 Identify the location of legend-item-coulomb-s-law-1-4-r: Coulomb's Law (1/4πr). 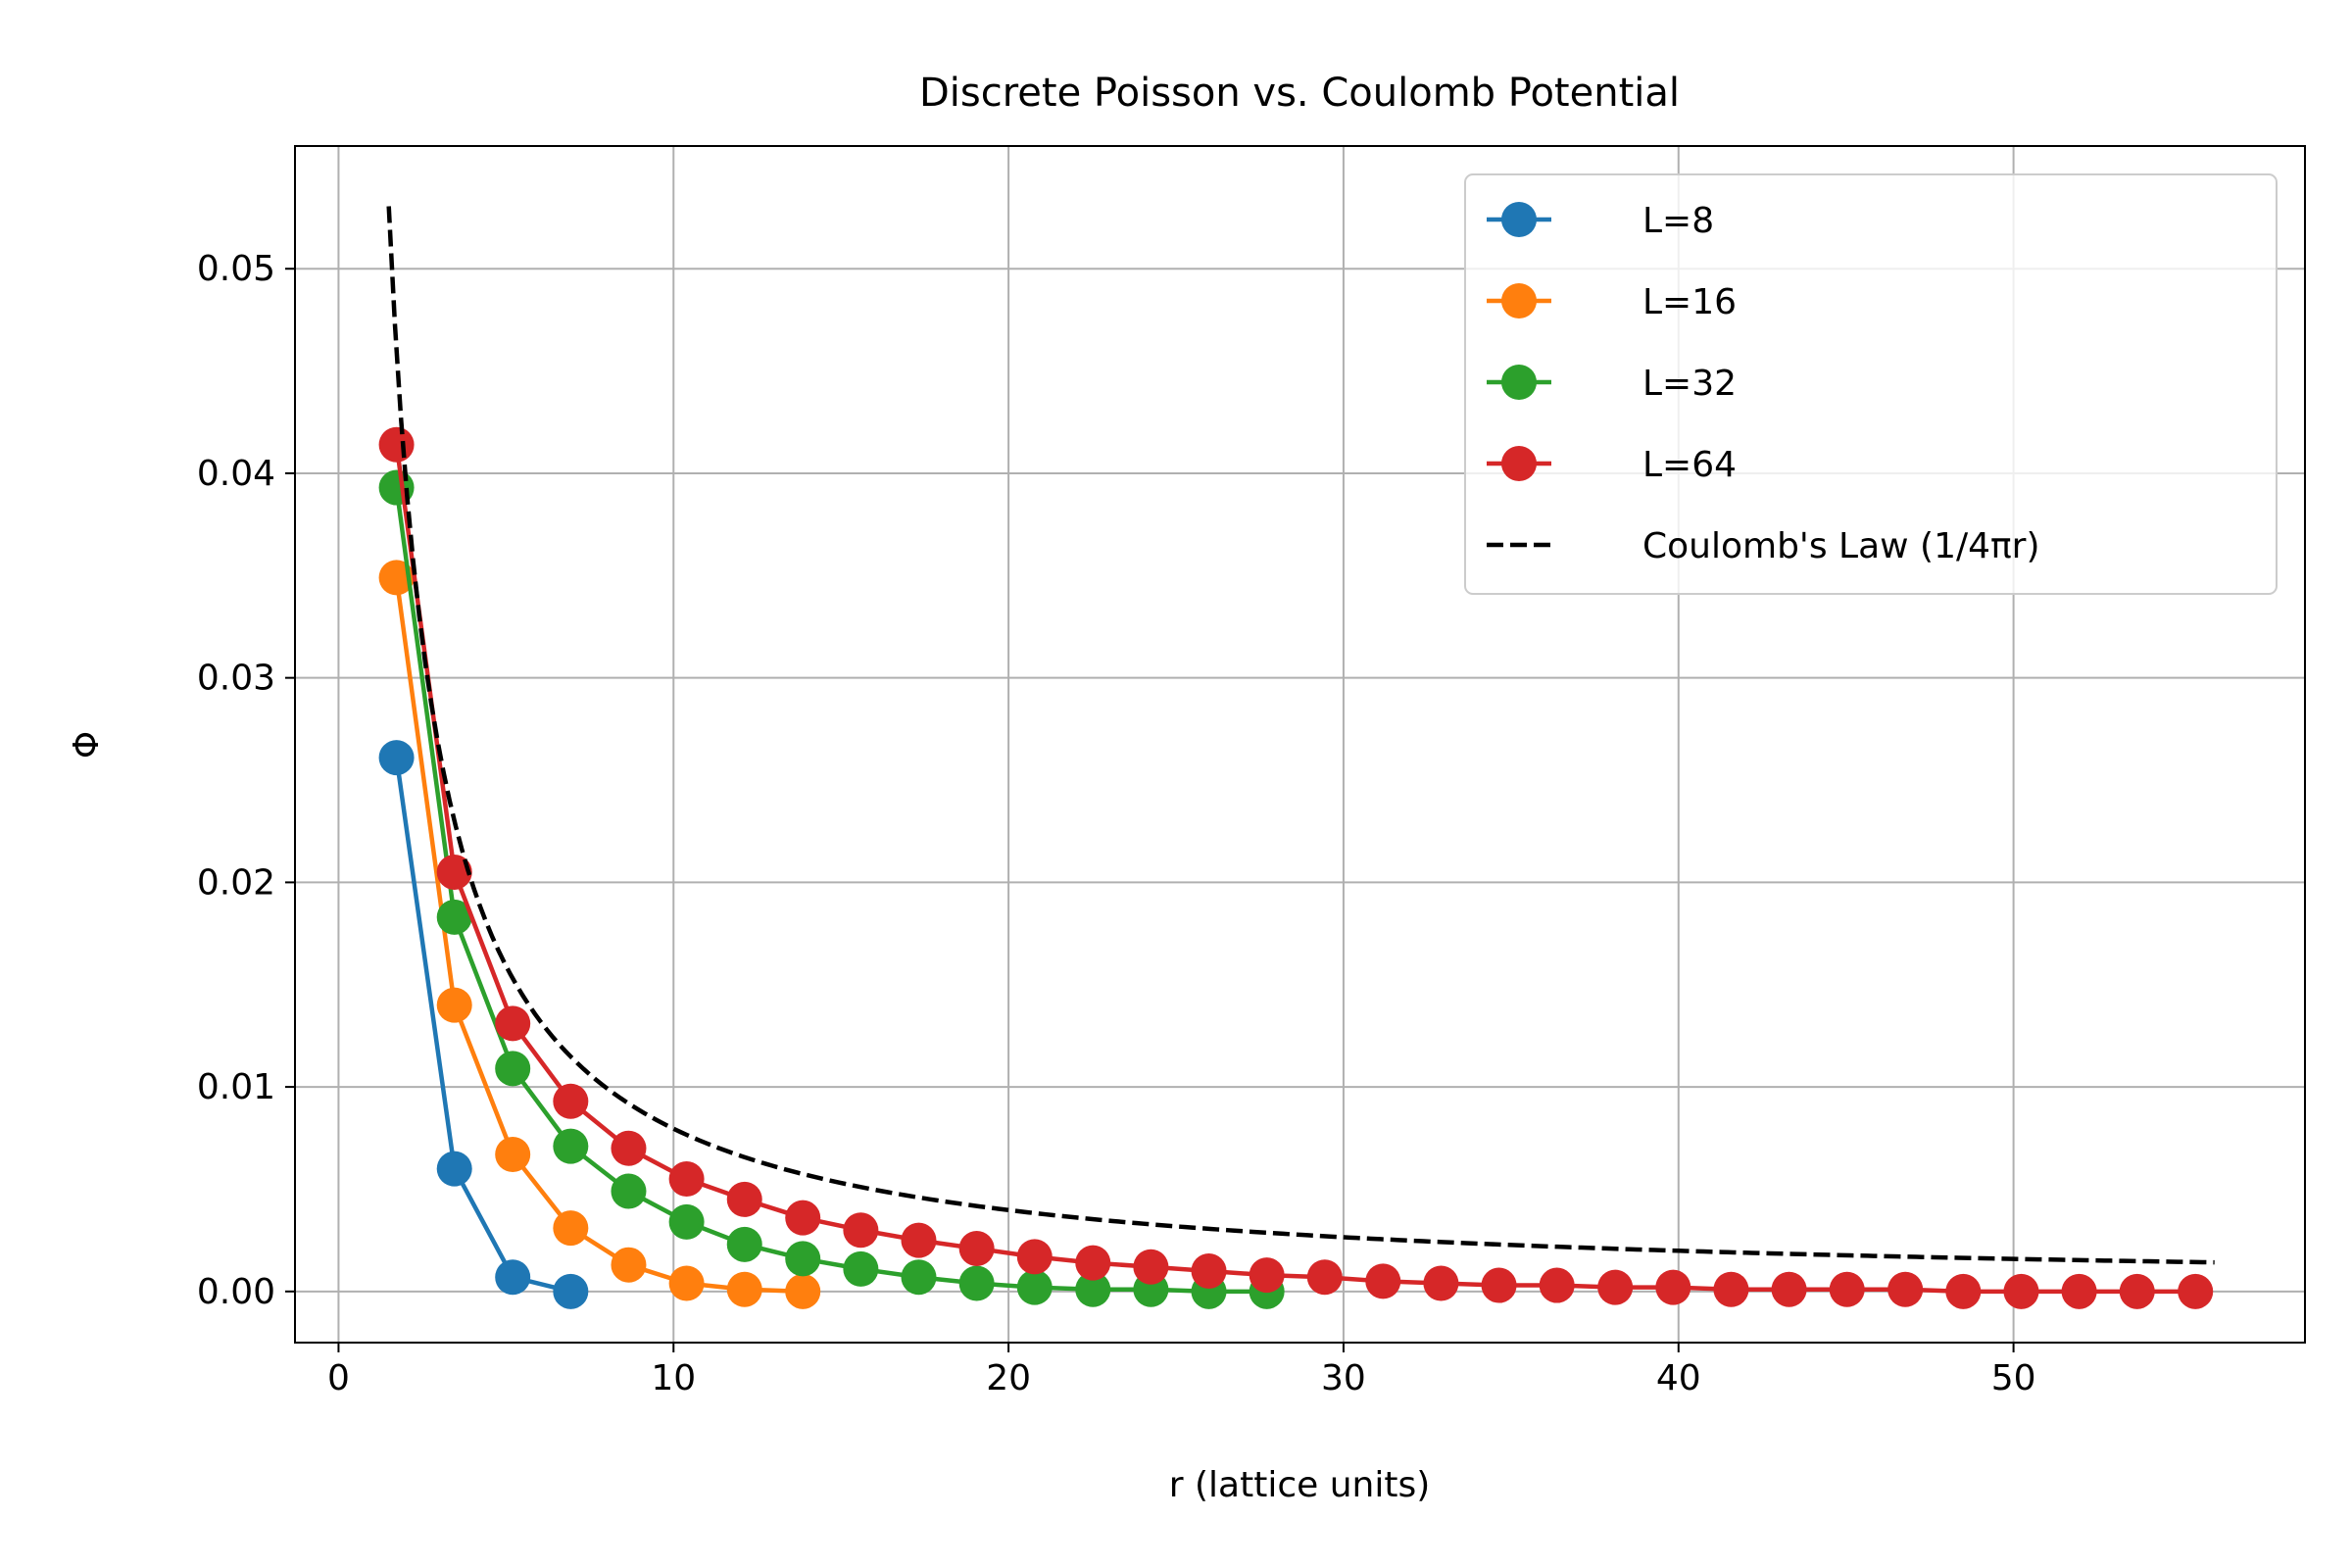
(1763, 546).